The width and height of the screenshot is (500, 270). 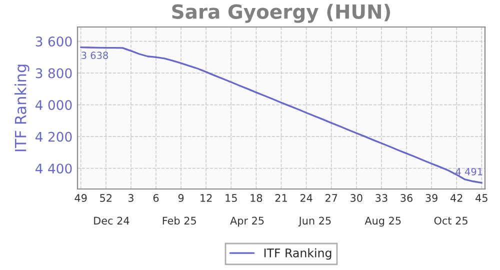 I want to click on text: Feb 25, so click(x=179, y=220).